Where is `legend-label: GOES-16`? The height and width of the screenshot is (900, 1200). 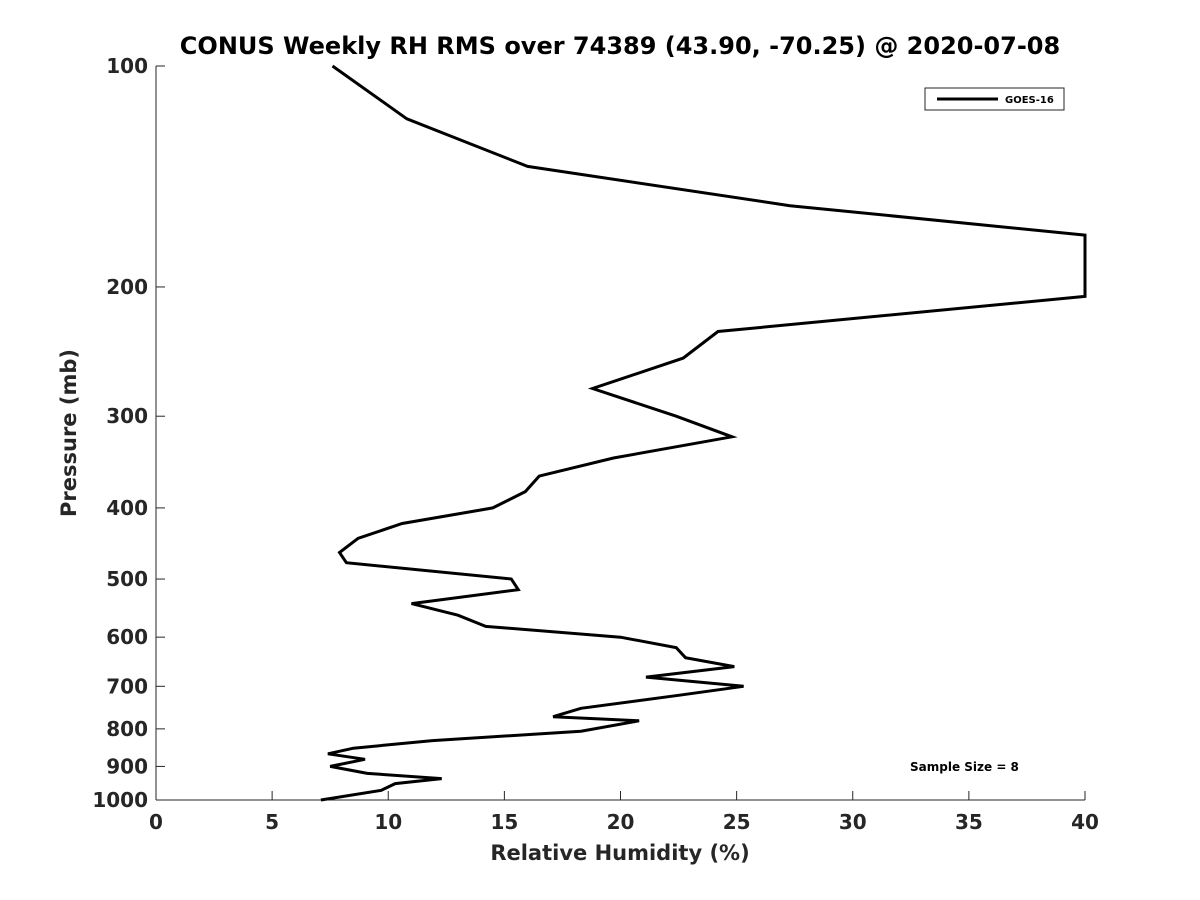 legend-label: GOES-16 is located at coordinates (1029, 100).